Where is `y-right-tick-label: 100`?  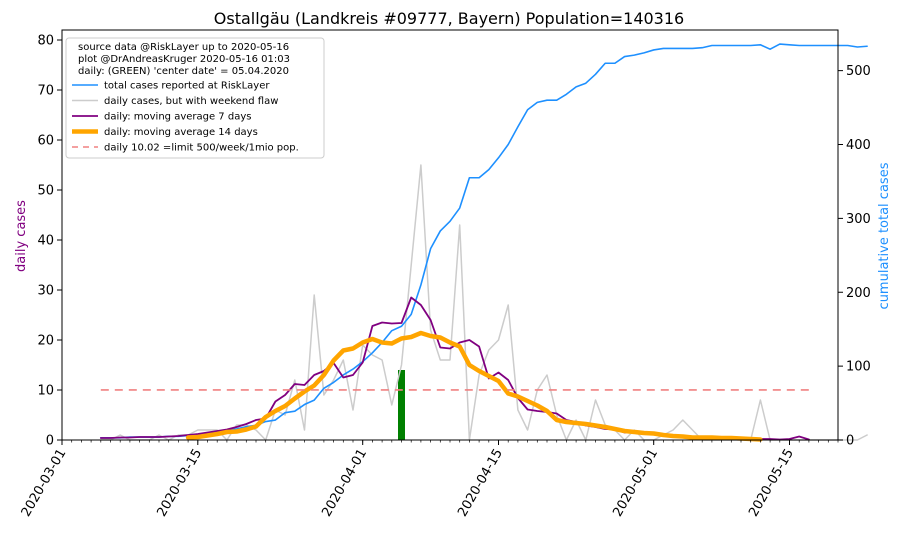 y-right-tick-label: 100 is located at coordinates (858, 367).